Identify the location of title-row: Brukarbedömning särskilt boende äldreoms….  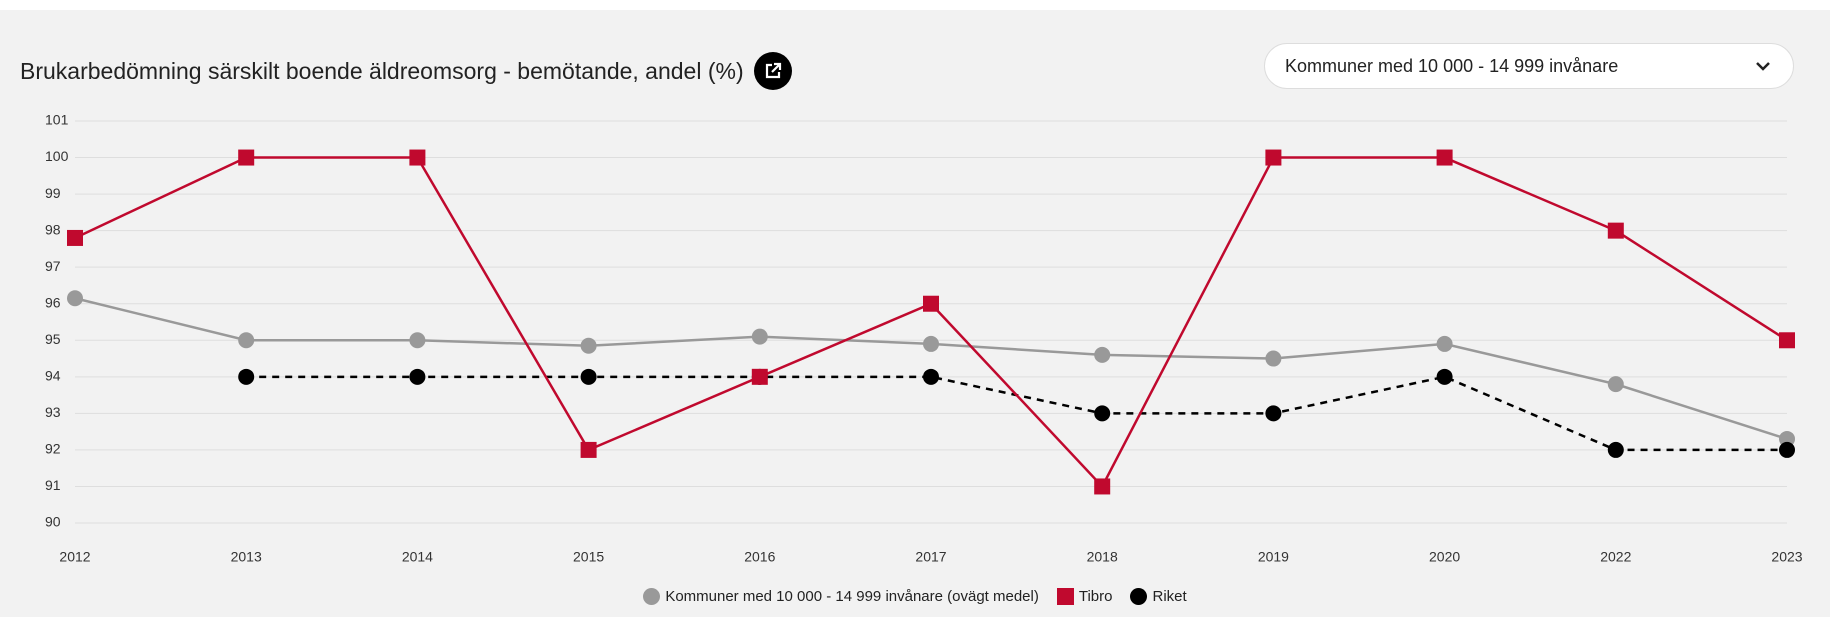
(406, 71).